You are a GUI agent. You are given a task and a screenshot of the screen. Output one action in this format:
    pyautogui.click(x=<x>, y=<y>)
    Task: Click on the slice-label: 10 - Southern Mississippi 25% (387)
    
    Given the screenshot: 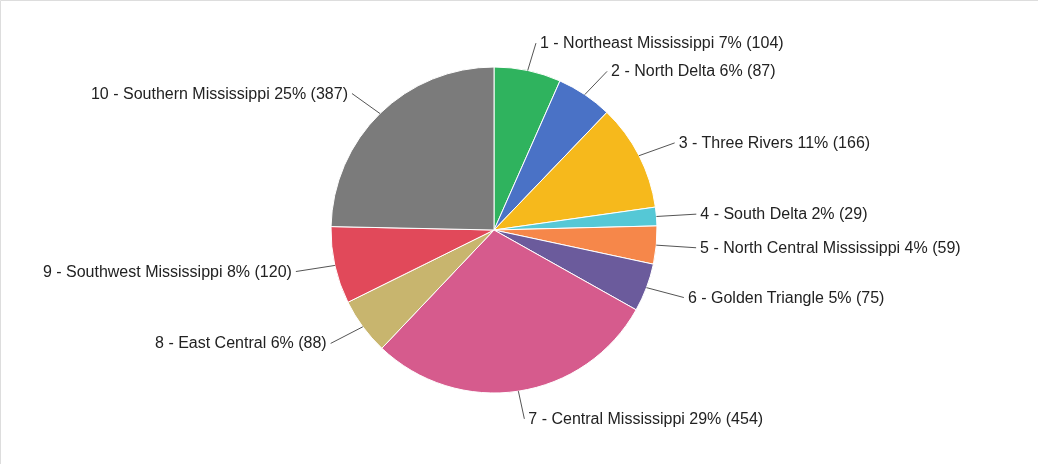 What is the action you would take?
    pyautogui.click(x=219, y=93)
    